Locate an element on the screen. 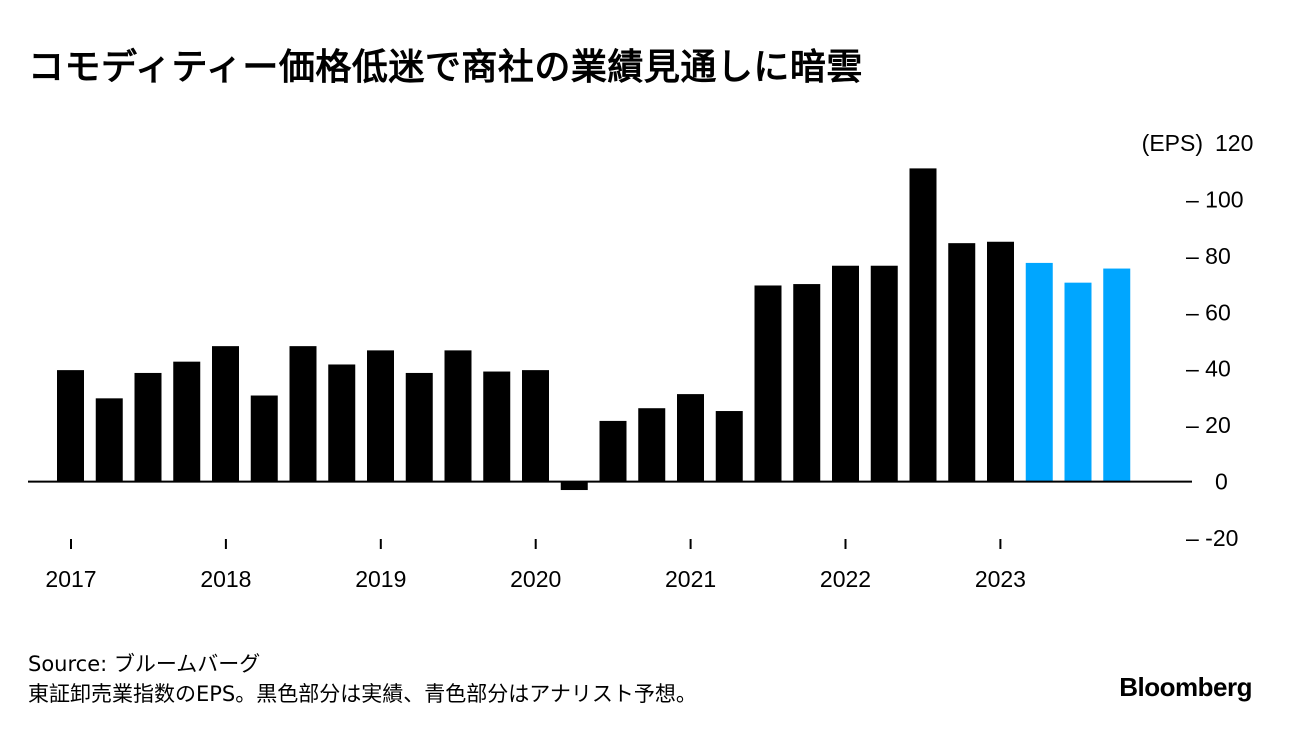  y-tick-label: – -20 is located at coordinates (1212, 538).